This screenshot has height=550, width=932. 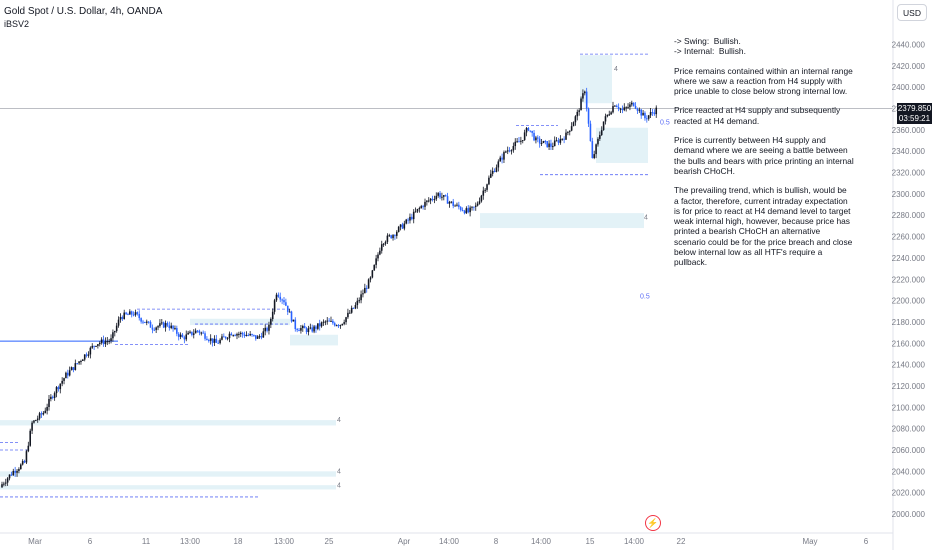 I want to click on symbol-title: Gold Spot / U.S. Dollar, 4h, OANDA, so click(x=83, y=11).